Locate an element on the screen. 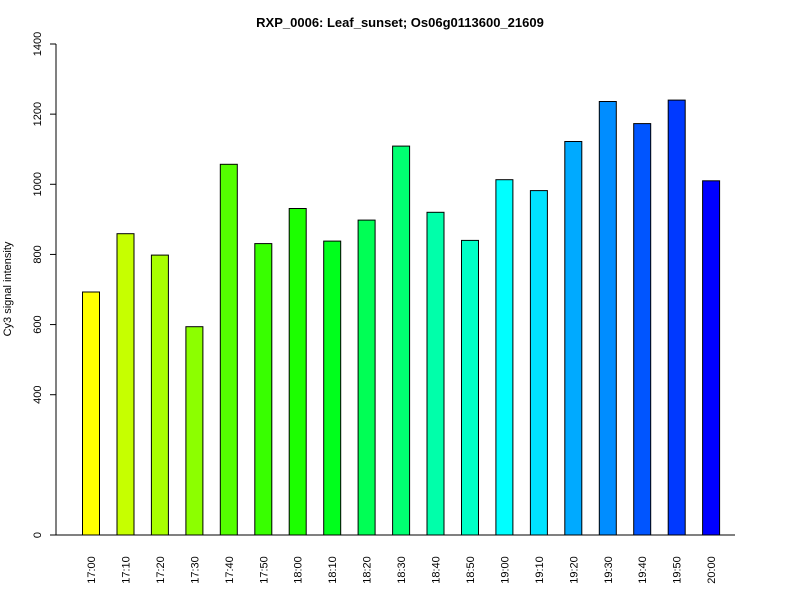 This screenshot has height=600, width=800. x-tick-label: 18:50 is located at coordinates (471, 570).